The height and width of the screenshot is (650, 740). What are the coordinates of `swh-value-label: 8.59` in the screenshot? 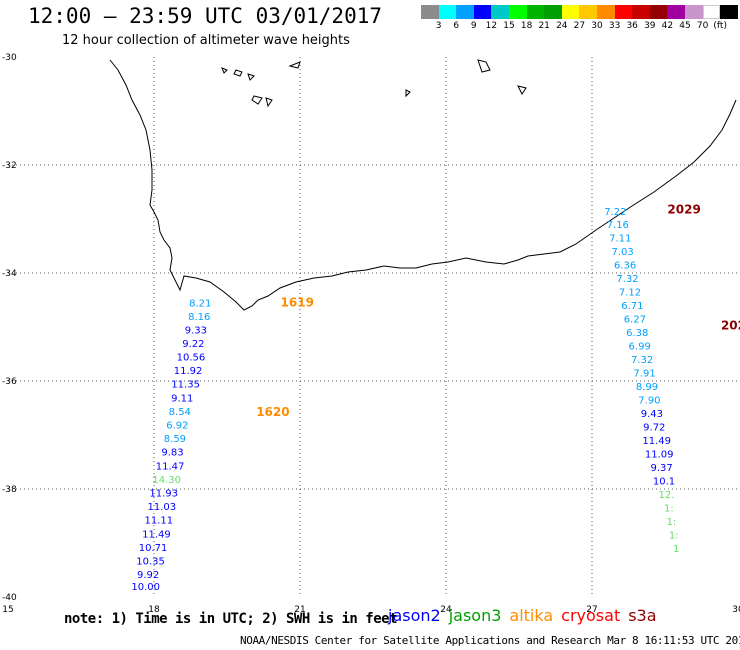 It's located at (175, 439).